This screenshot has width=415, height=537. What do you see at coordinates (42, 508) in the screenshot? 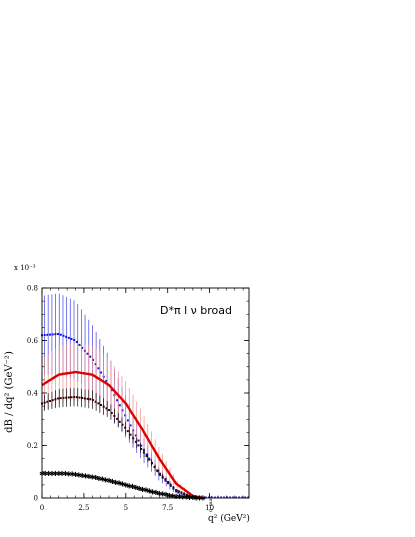
I see `x-tick-label: 0` at bounding box center [42, 508].